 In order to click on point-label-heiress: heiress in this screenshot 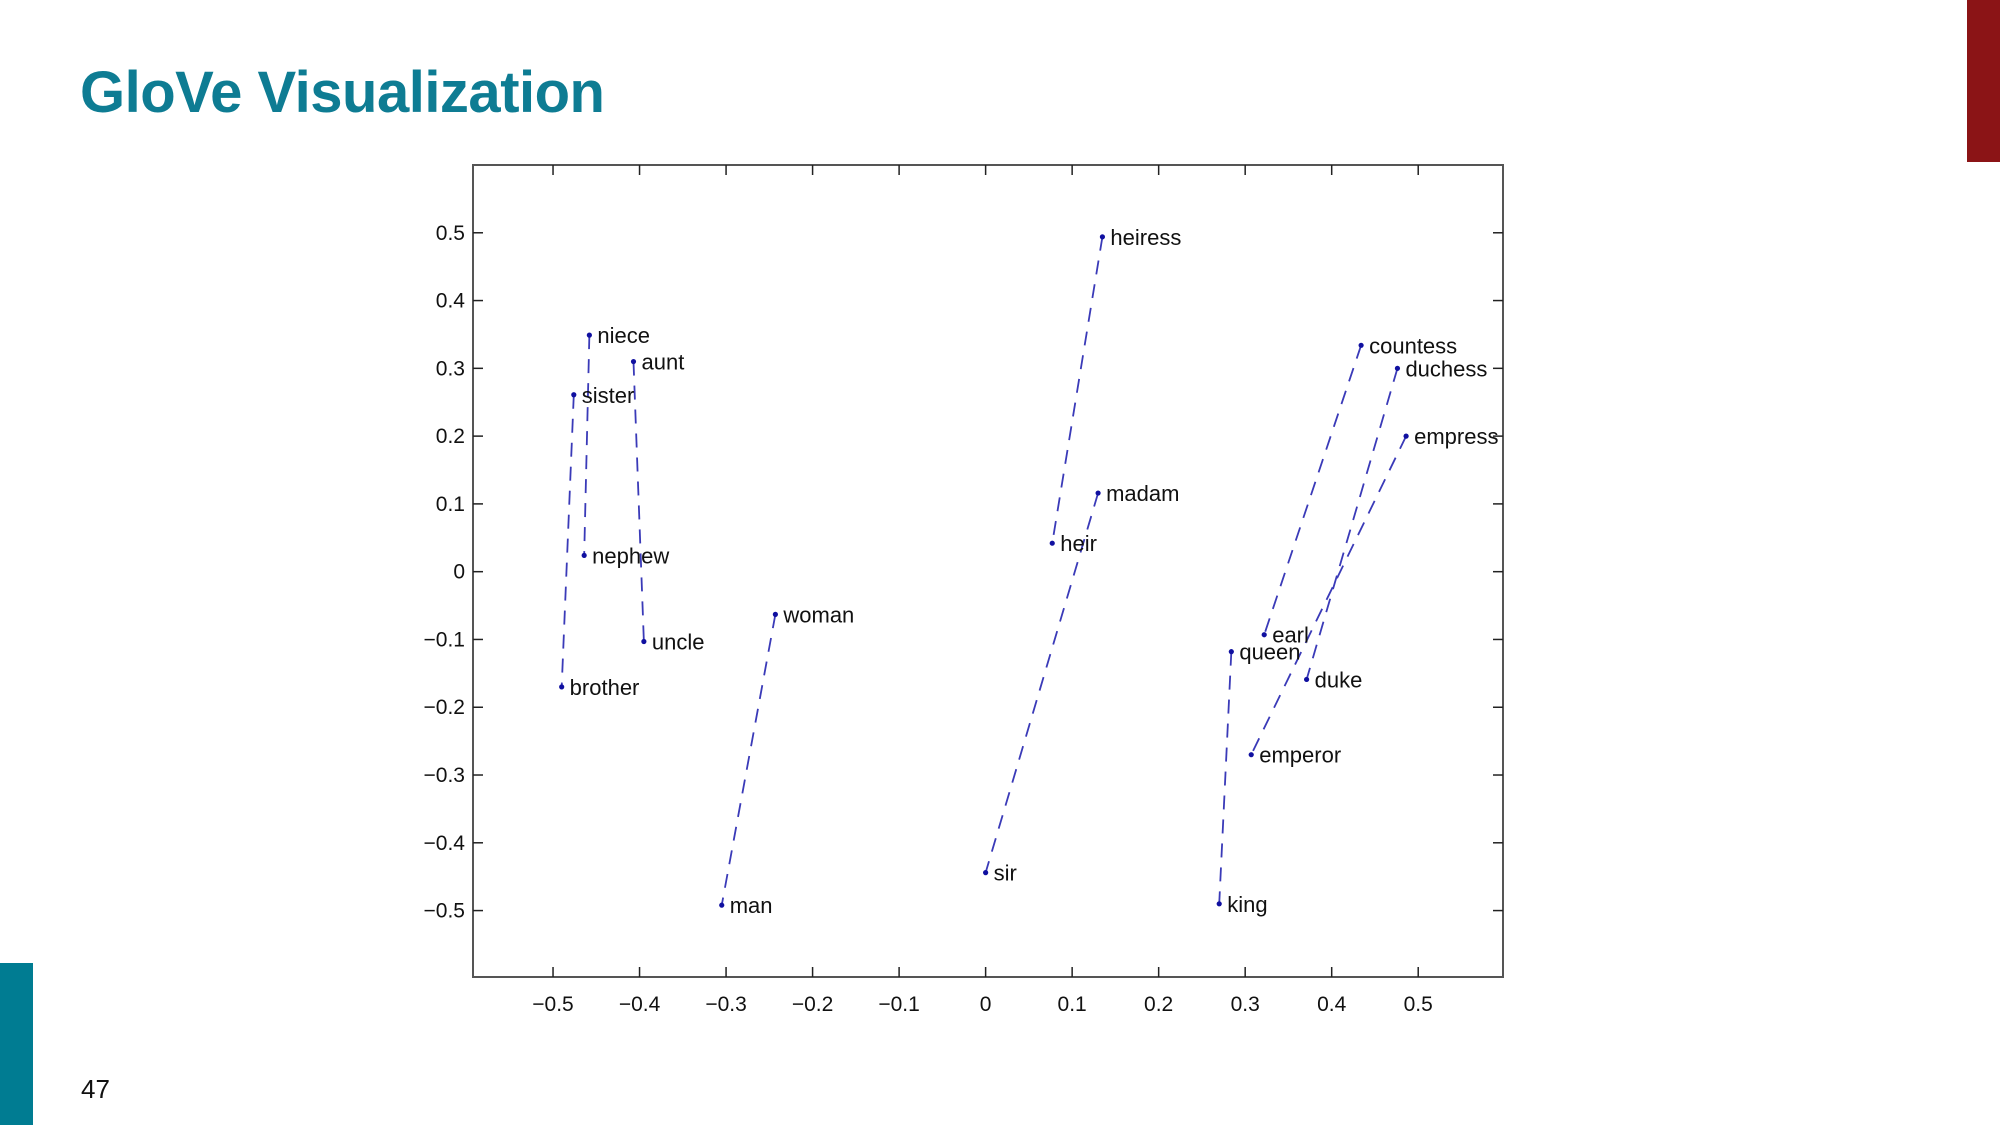, I will do `click(1145, 237)`.